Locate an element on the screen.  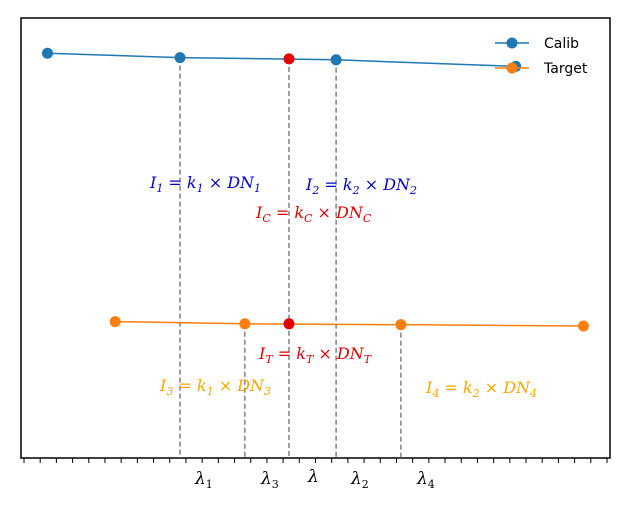
legend-label-target: Target is located at coordinates (565, 69).